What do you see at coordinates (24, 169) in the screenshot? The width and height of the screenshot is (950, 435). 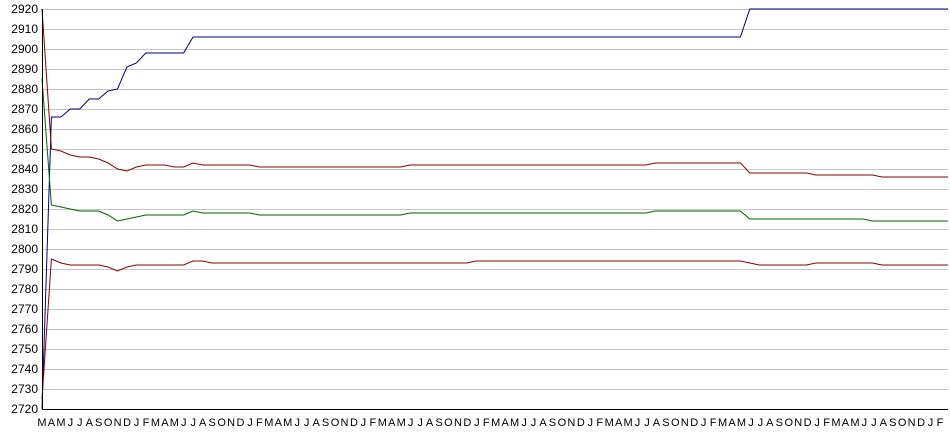 I see `y-tick-label: 2840` at bounding box center [24, 169].